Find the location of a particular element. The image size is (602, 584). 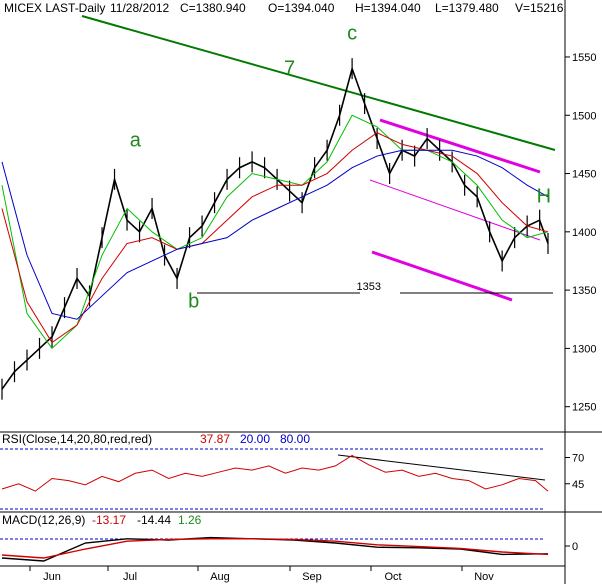

close-value: C=1380.940 is located at coordinates (213, 8).